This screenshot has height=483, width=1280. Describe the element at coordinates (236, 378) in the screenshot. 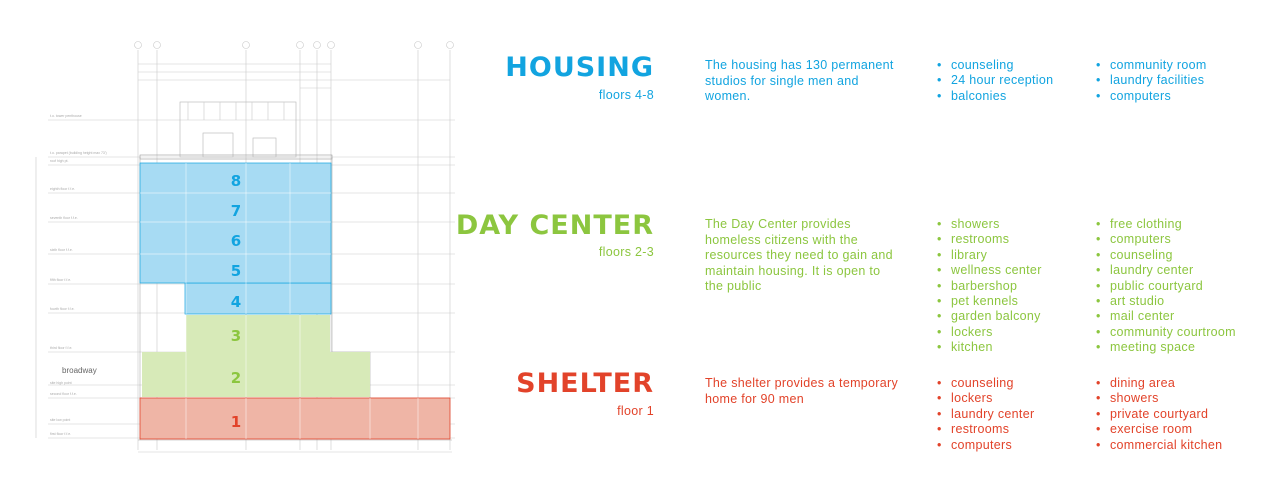

I see `floor-label-2: 2` at that location.